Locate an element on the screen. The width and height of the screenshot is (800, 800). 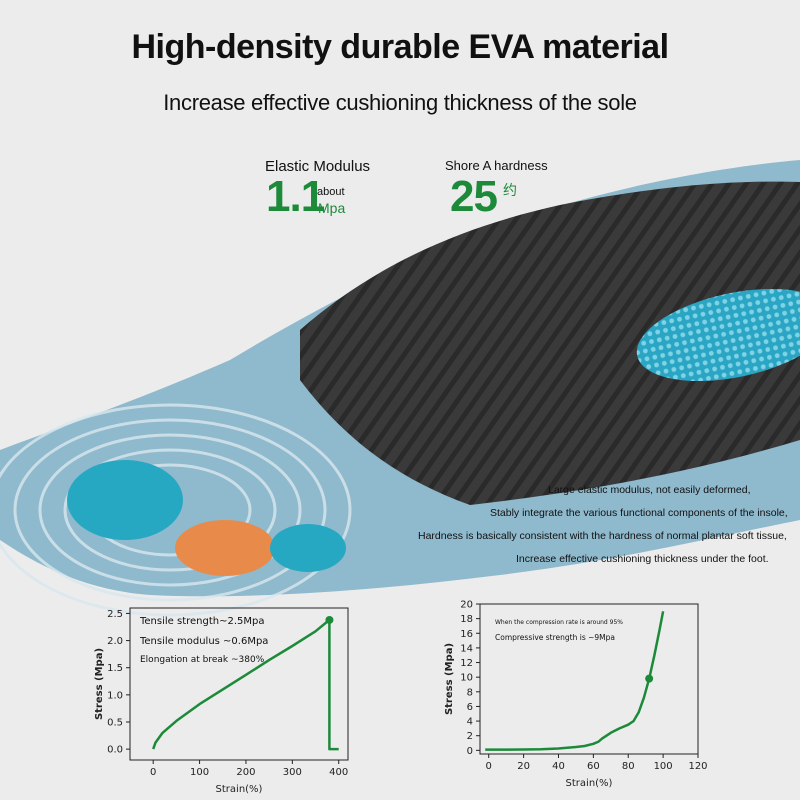
y-tick-label: 6 is located at coordinates (470, 707).